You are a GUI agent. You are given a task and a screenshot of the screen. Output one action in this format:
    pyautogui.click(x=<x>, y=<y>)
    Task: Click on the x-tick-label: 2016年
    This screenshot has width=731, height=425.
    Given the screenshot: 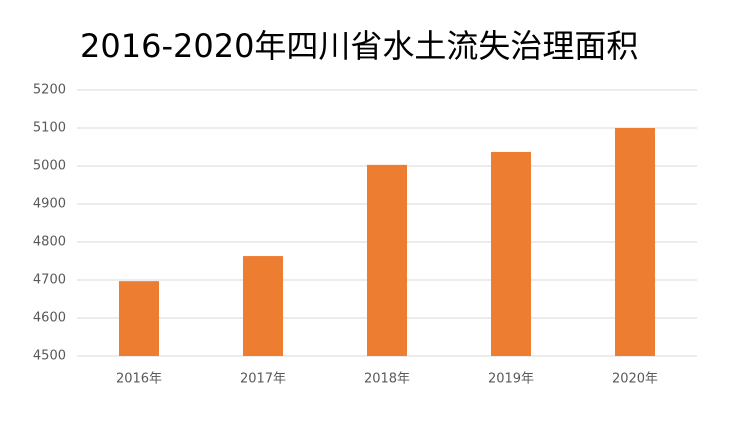 What is the action you would take?
    pyautogui.click(x=139, y=379)
    